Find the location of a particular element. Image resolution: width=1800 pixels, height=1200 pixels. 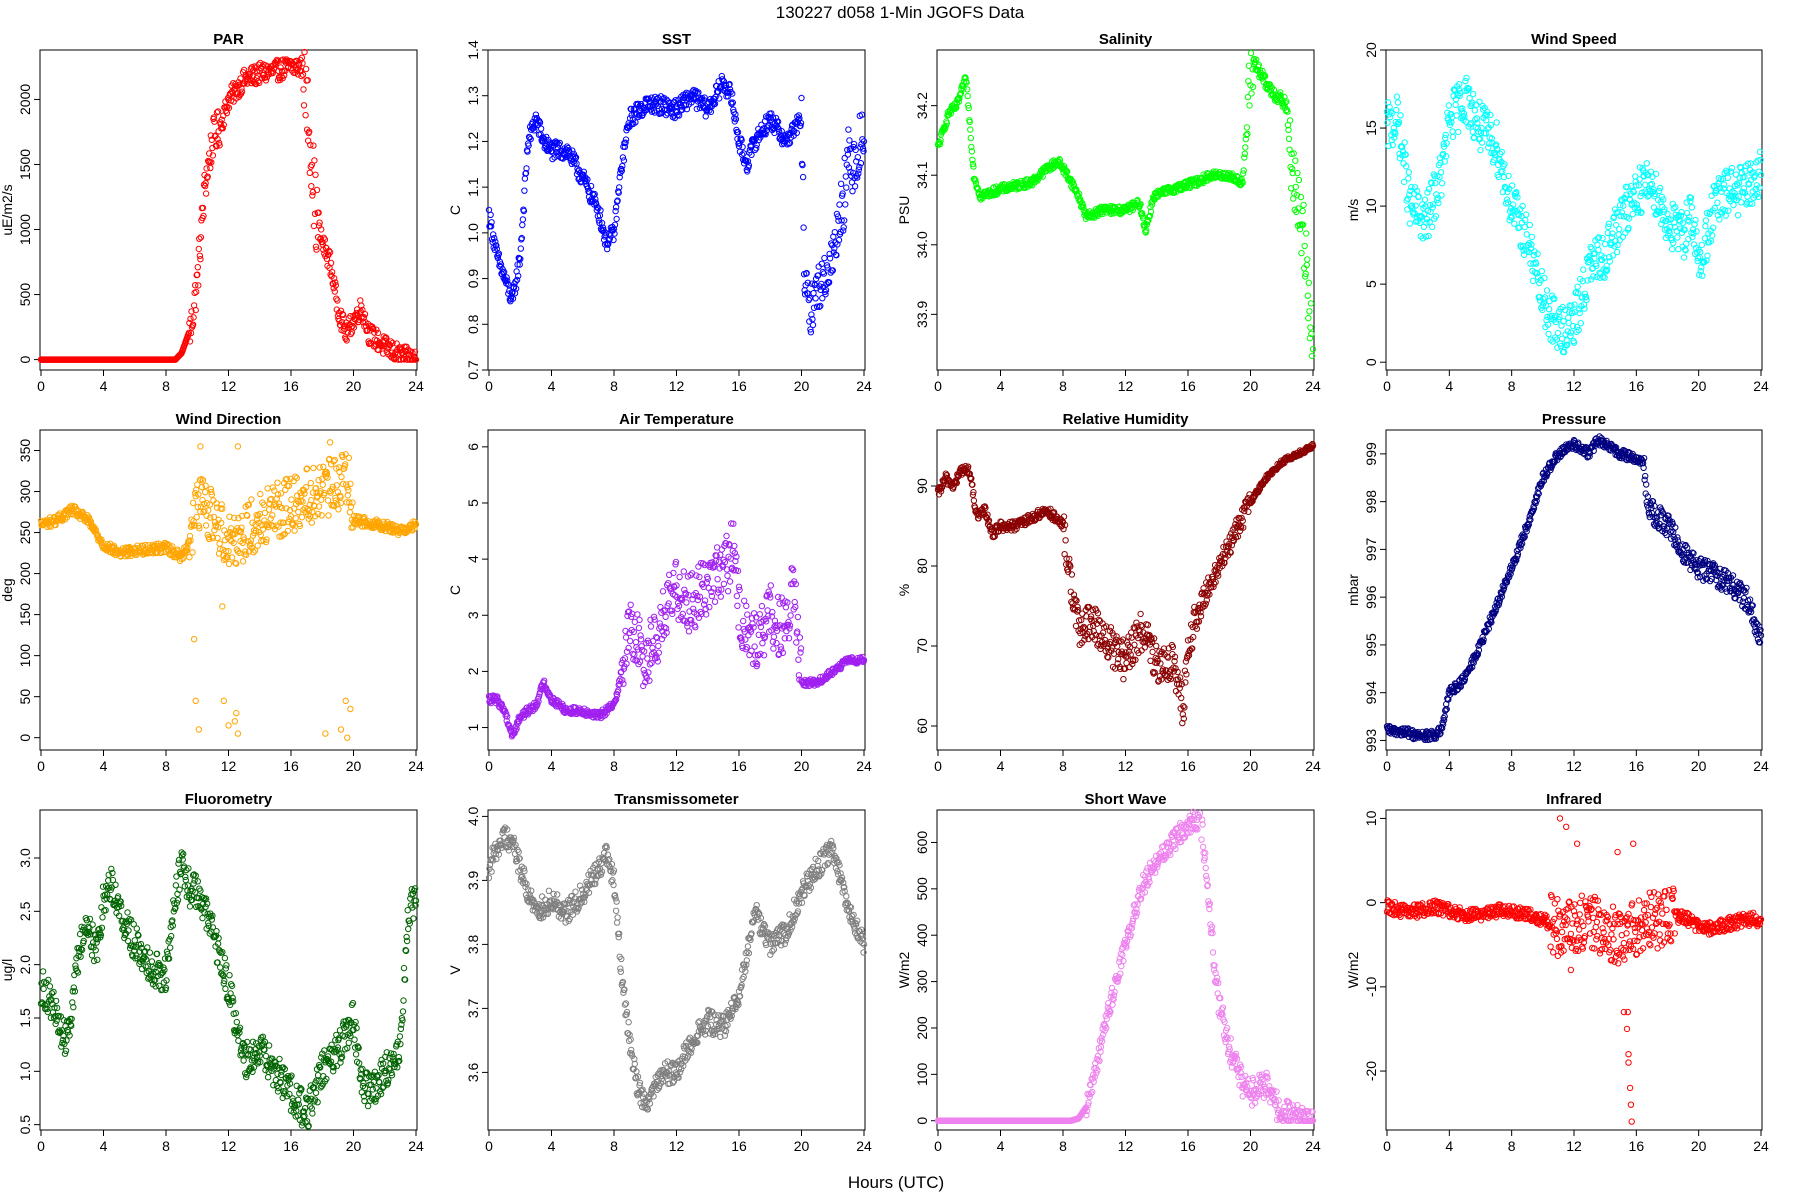

y-tick-label: 0 is located at coordinates (25, 738).